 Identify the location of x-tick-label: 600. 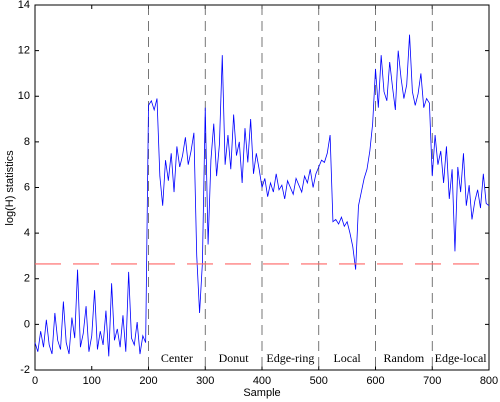
(375, 381).